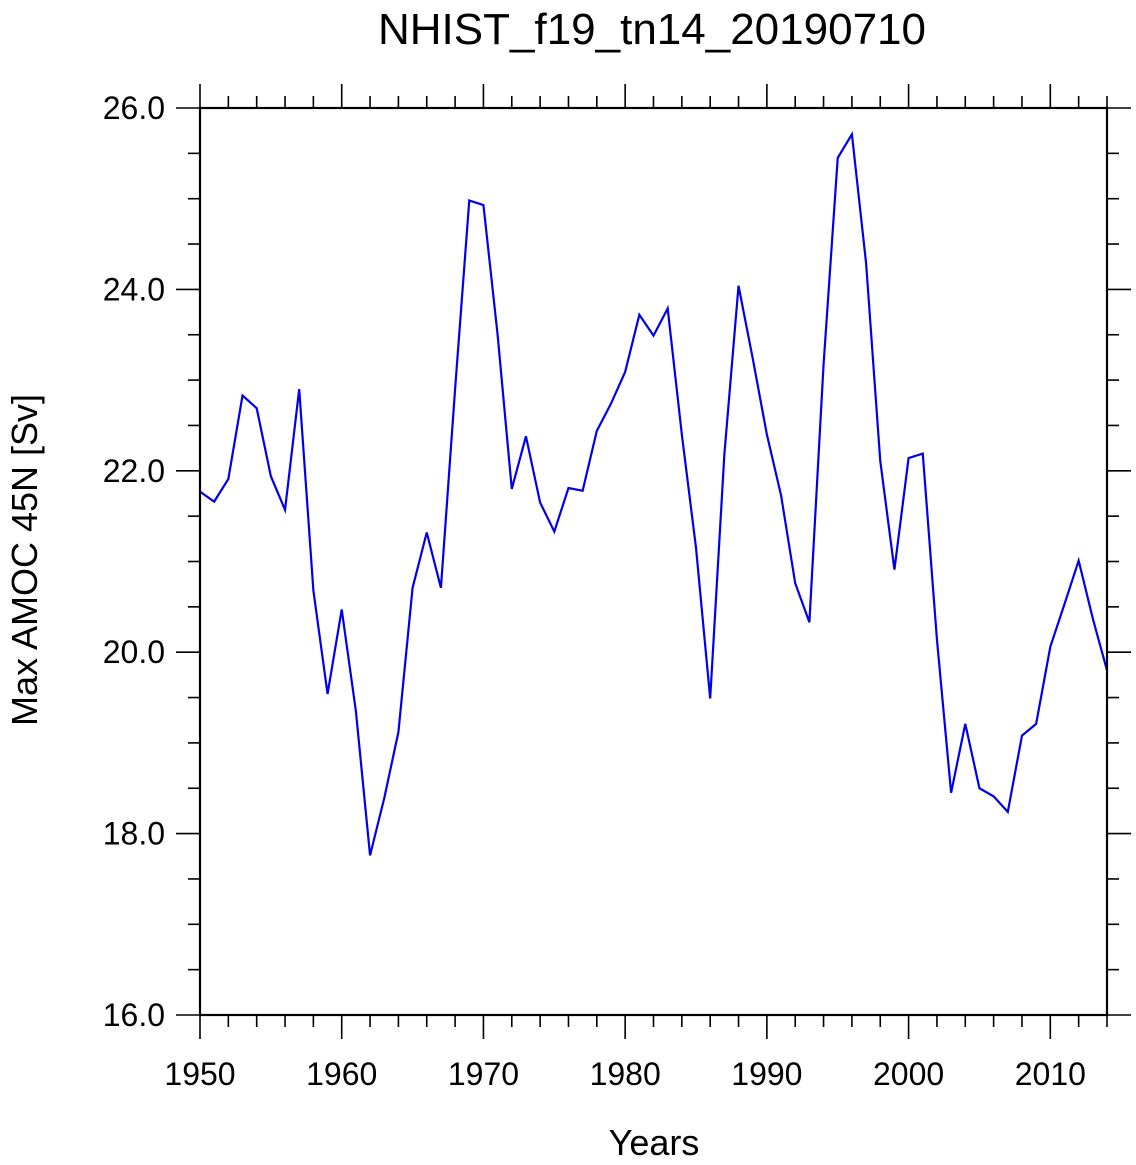 Image resolution: width=1136 pixels, height=1165 pixels. I want to click on x-tick-label: 1980, so click(625, 1074).